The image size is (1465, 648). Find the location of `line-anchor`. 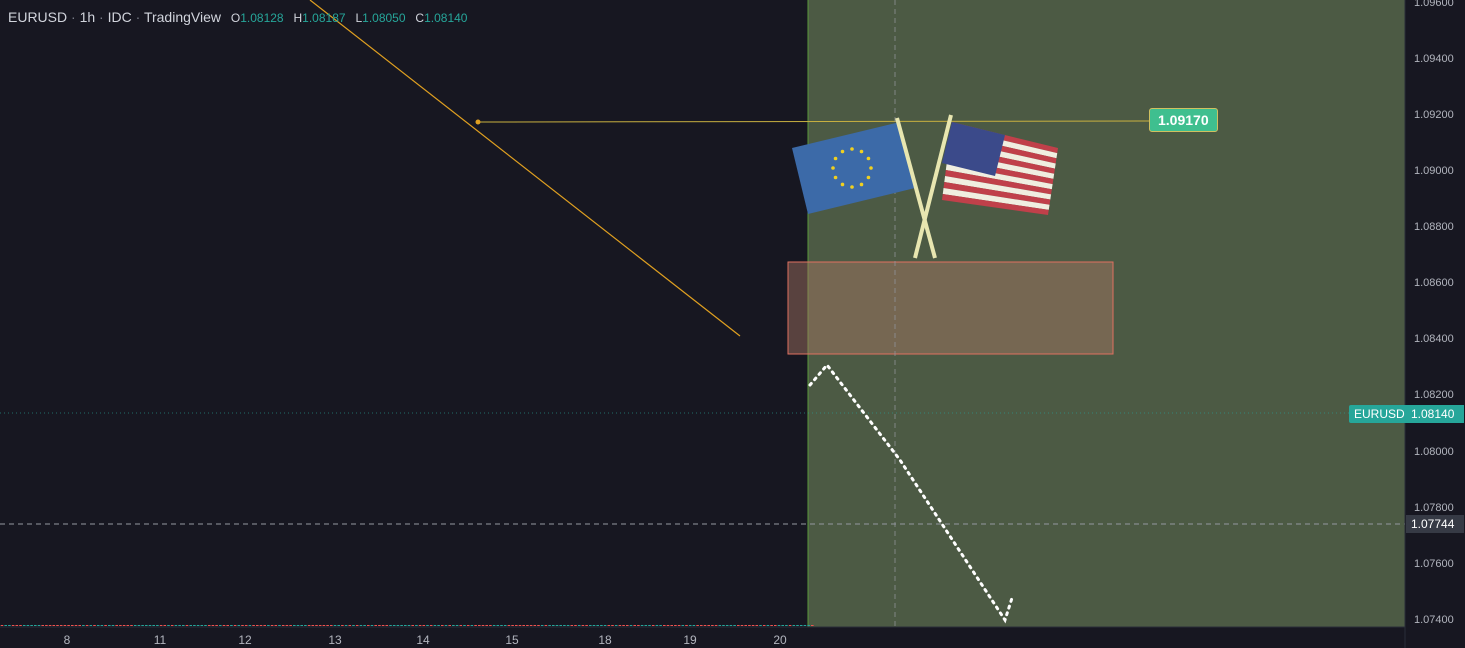

line-anchor is located at coordinates (478, 122).